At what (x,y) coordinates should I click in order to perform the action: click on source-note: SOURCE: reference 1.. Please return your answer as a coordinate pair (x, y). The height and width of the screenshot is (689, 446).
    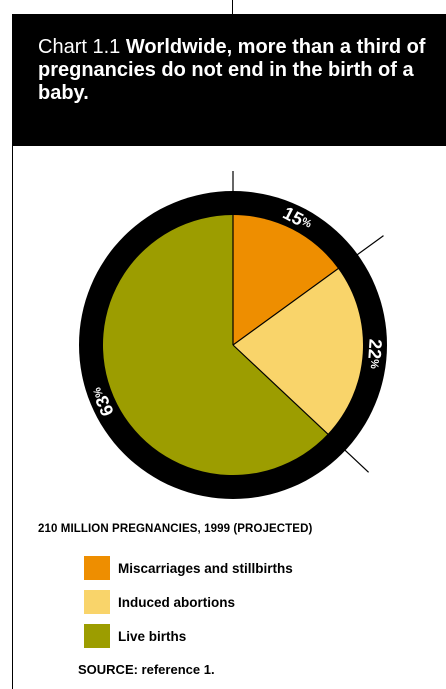
    Looking at the image, I should click on (146, 669).